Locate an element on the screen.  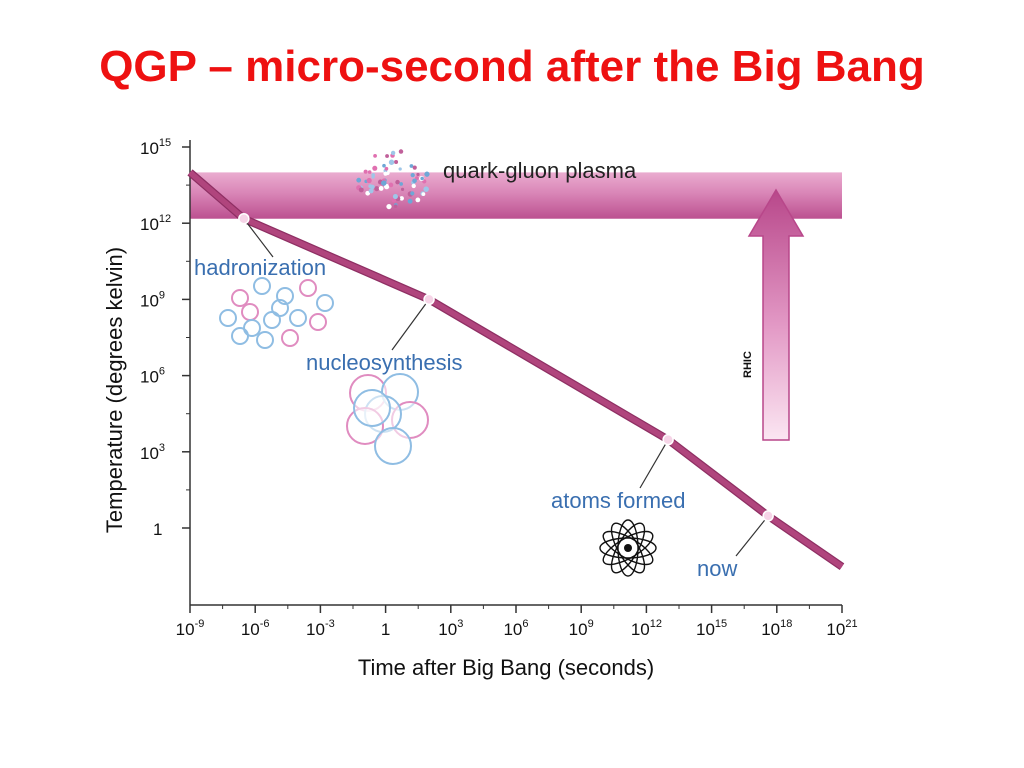
y-axis-ticks: 1 10³ 10⁶ 10⁹ 10¹² 10¹⁵ is located at coordinates (165, 338).